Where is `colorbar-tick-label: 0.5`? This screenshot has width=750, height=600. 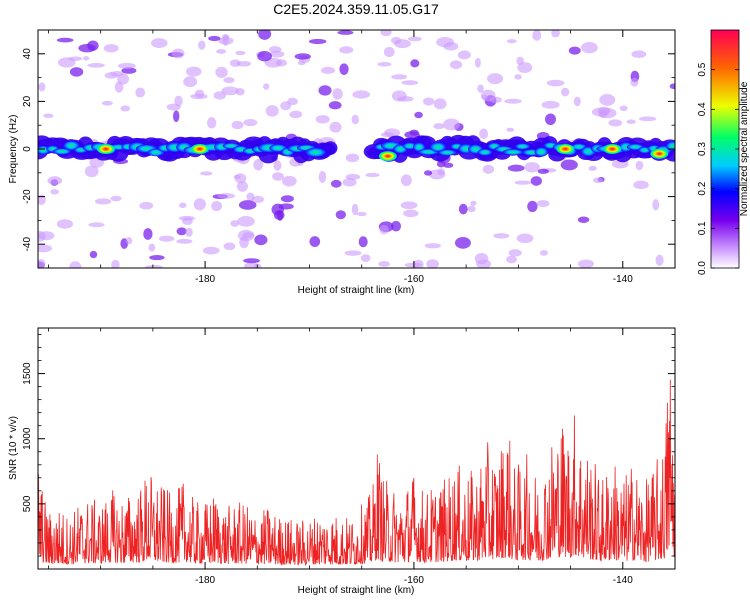
colorbar-tick-label: 0.5 is located at coordinates (702, 69).